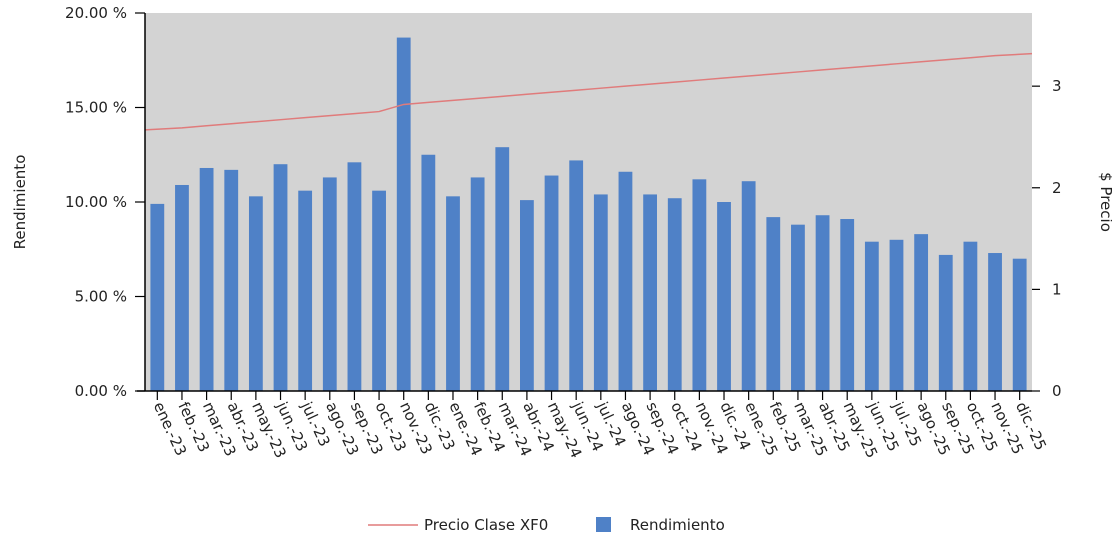 This screenshot has width=1112, height=538. I want to click on bar-ene.-24, so click(453, 293).